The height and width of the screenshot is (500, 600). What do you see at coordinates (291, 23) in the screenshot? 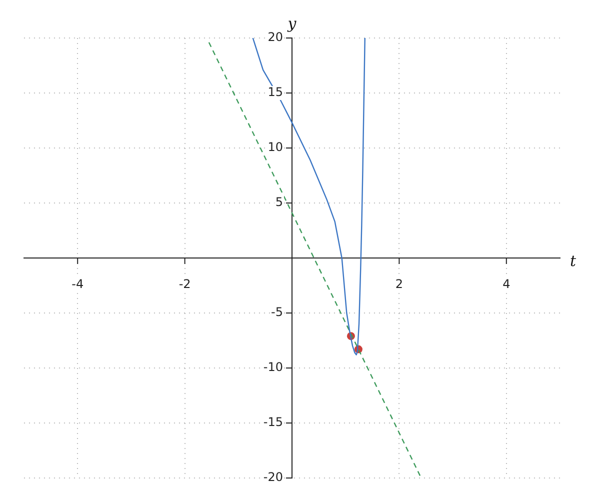
I see `y-axis-title: y` at bounding box center [291, 23].